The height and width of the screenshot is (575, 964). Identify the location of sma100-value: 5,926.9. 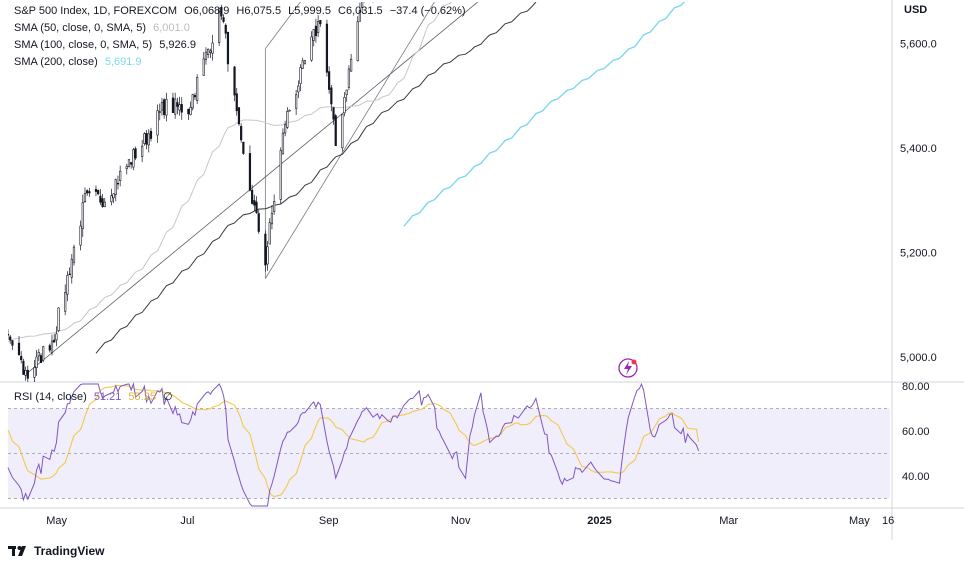
(177, 45).